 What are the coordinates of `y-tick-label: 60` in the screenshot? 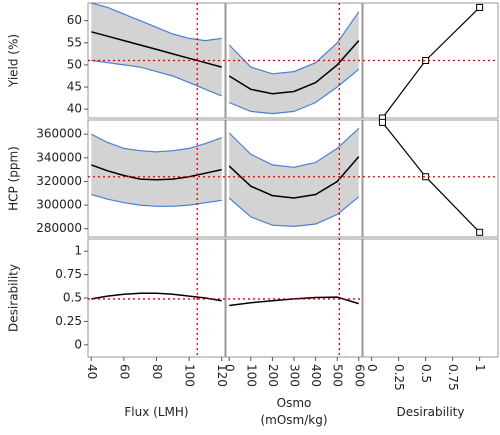 It's located at (74, 20).